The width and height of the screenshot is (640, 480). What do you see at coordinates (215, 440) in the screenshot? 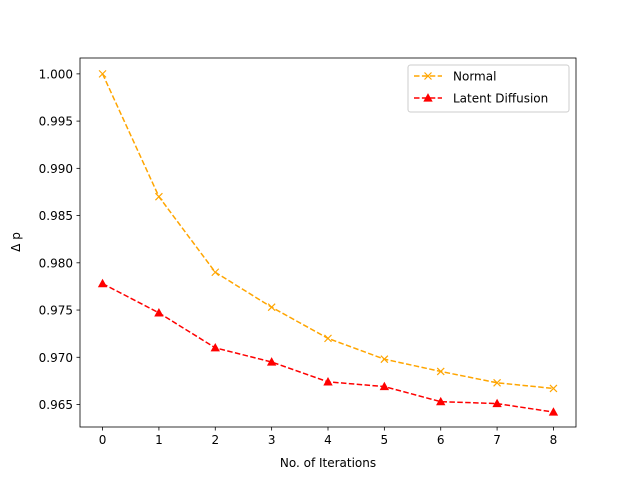
I see `x-tick-label: 2` at bounding box center [215, 440].